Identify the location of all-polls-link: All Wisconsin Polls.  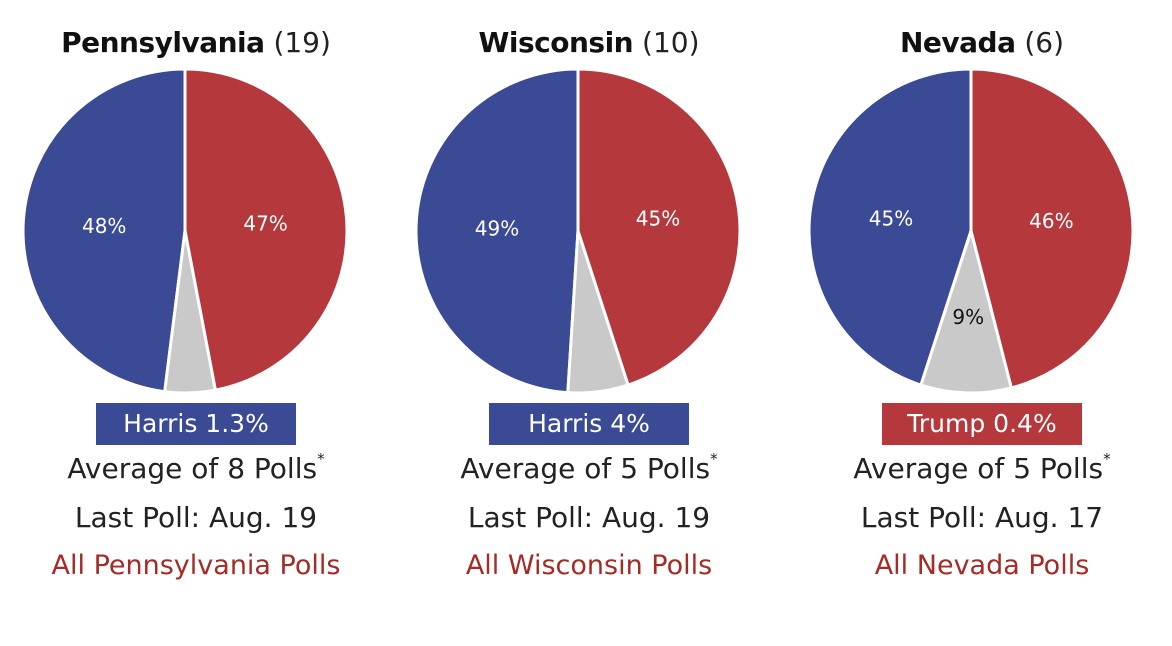
(589, 565).